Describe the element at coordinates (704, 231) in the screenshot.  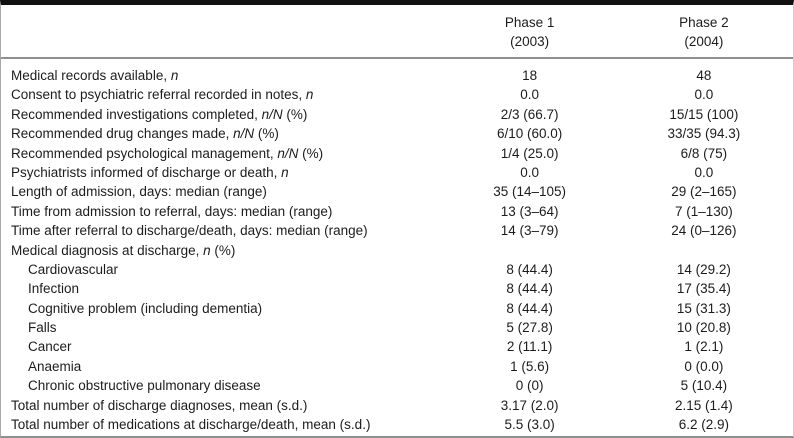
I see `phase2-value: 24 (0–126)` at that location.